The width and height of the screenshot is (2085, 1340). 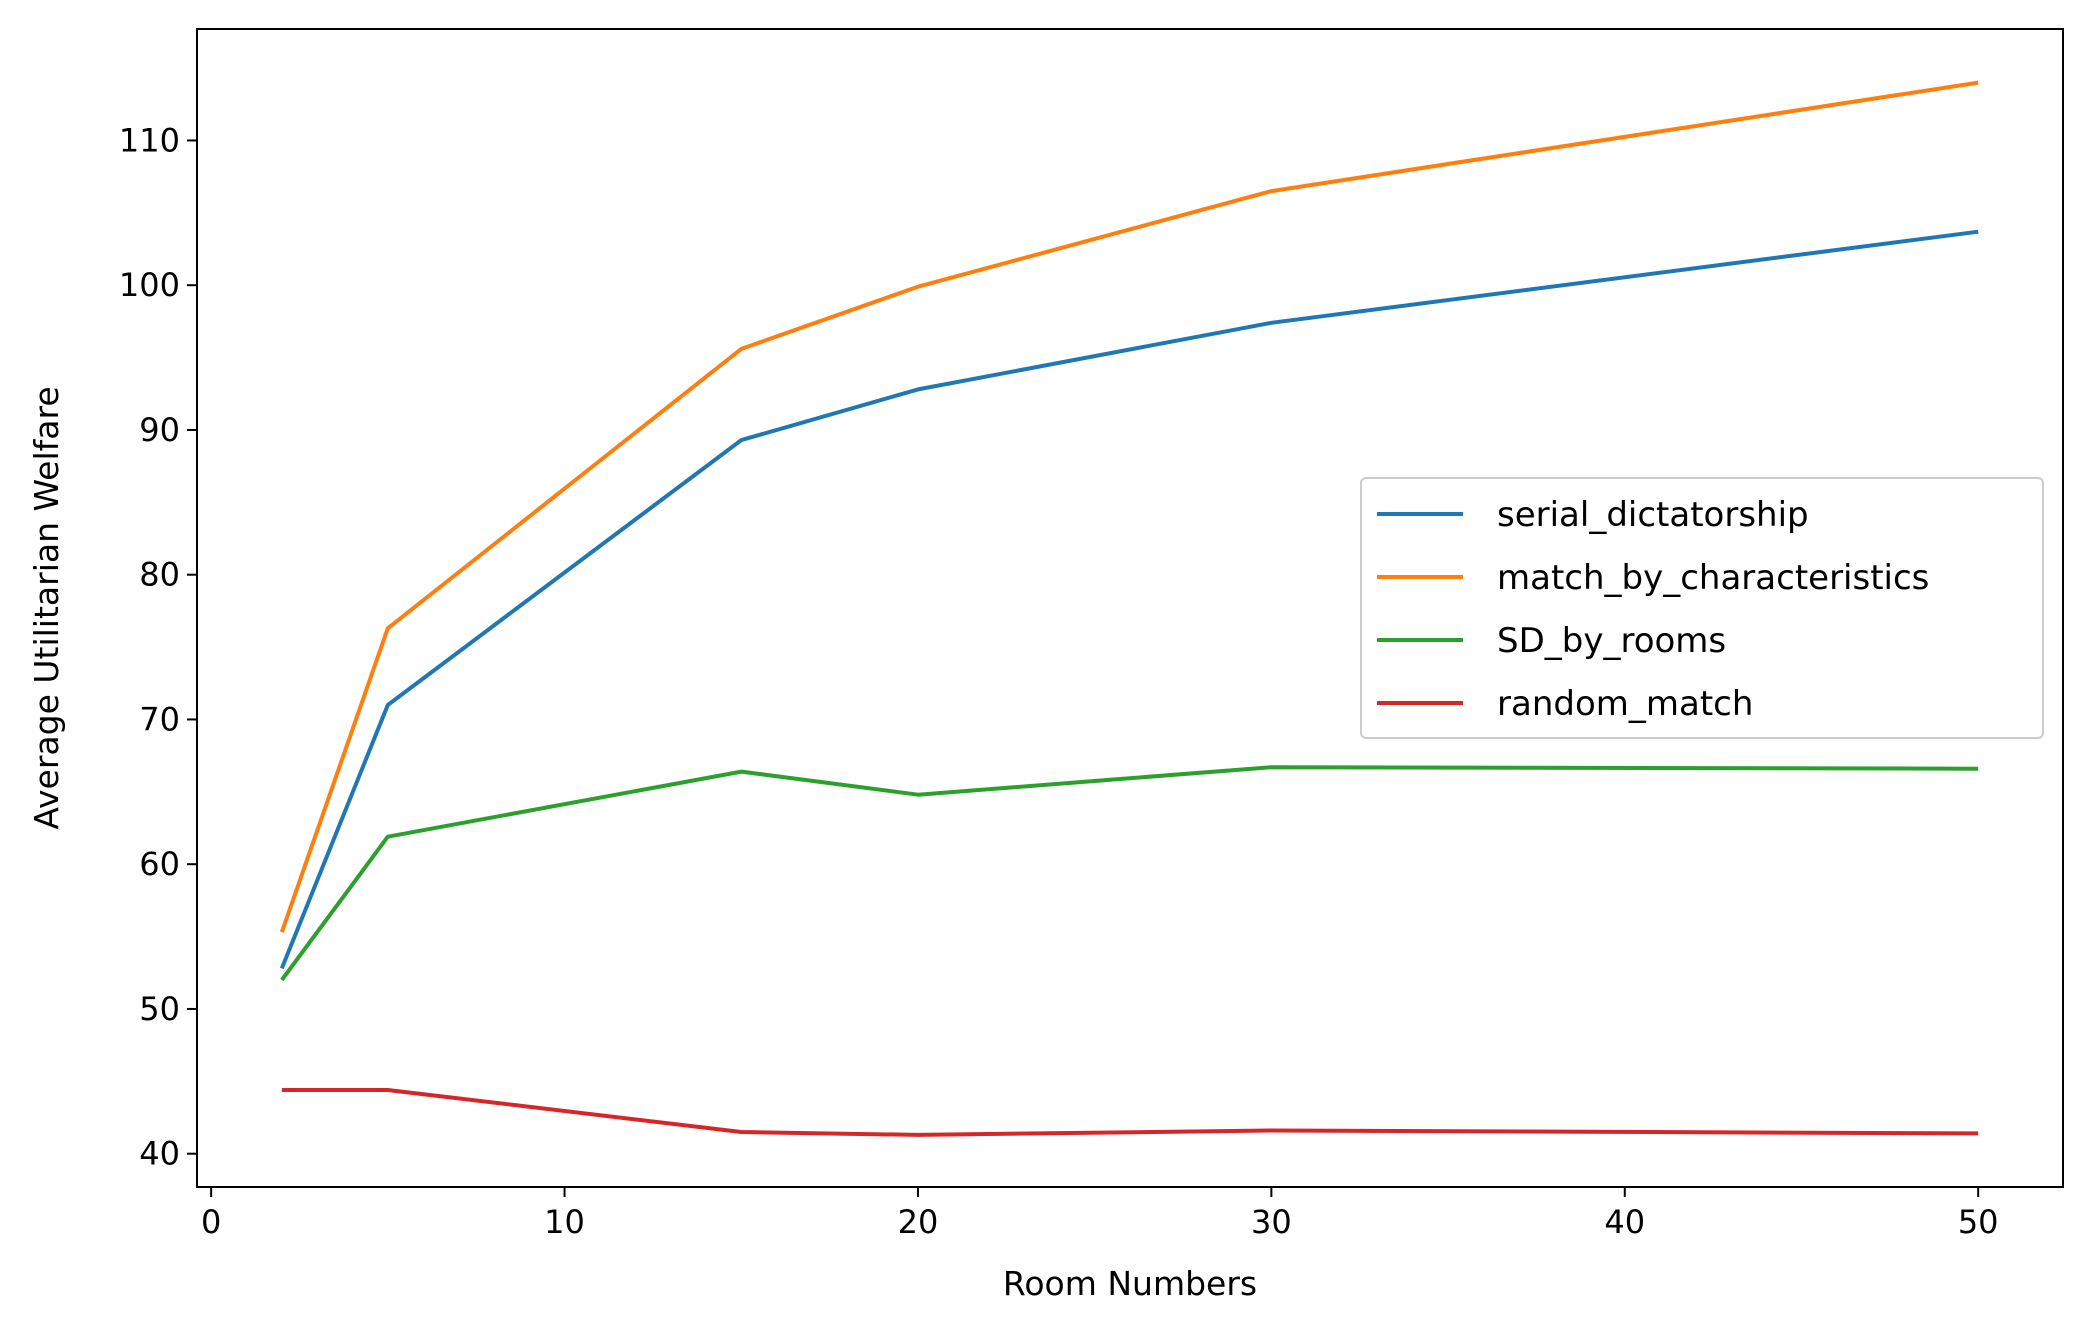 I want to click on x-axis-label: Room Numbers, so click(x=1130, y=1283).